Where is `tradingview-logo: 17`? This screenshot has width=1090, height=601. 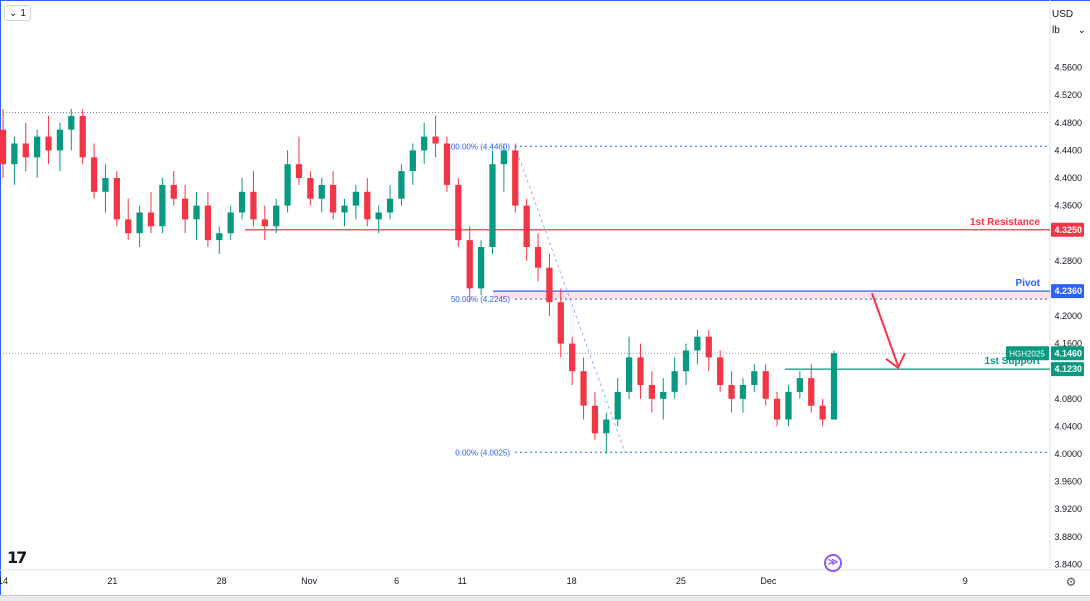
tradingview-logo: 17 is located at coordinates (17, 557).